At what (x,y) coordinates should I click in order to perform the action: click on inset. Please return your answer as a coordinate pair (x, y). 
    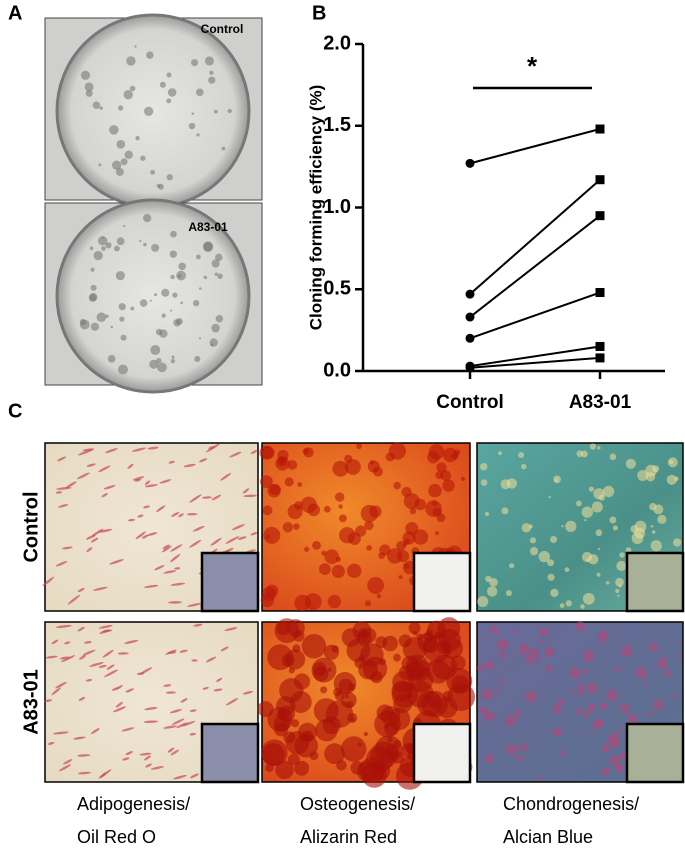
    Looking at the image, I should click on (655, 753).